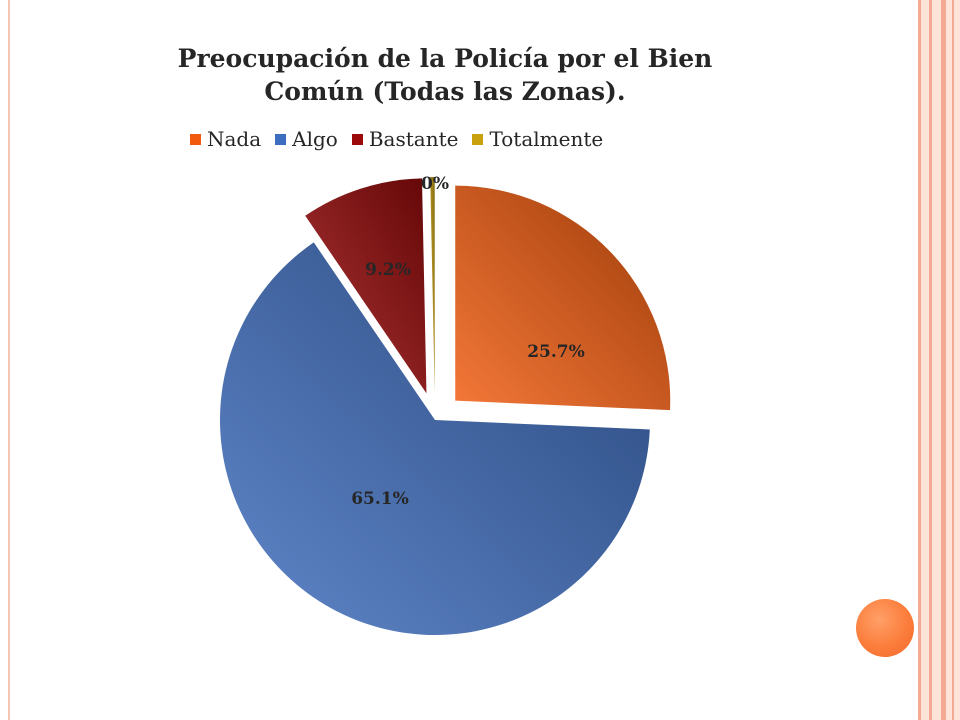 The height and width of the screenshot is (720, 960). I want to click on legend-label: Totalmente, so click(546, 139).